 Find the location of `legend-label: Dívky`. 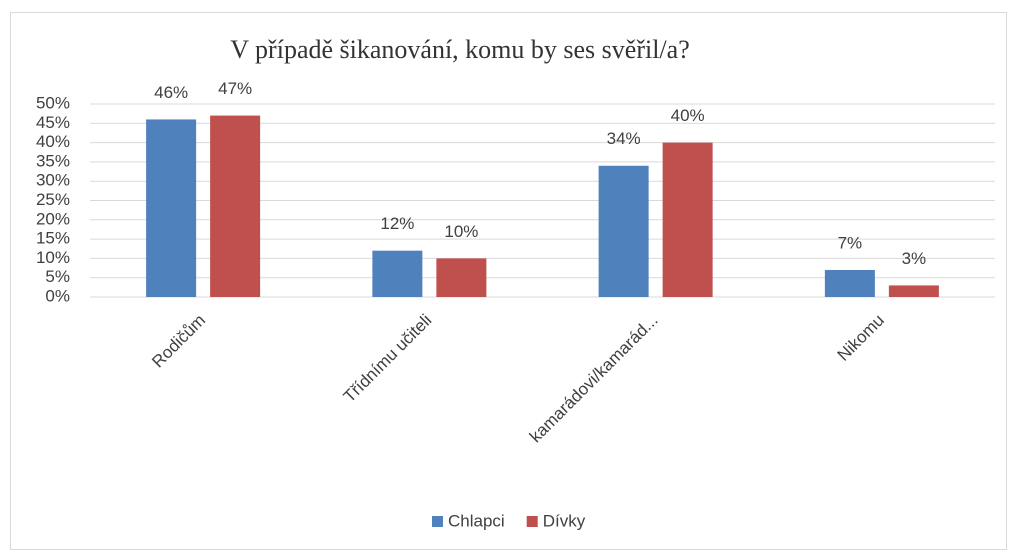

legend-label: Dívky is located at coordinates (564, 520).